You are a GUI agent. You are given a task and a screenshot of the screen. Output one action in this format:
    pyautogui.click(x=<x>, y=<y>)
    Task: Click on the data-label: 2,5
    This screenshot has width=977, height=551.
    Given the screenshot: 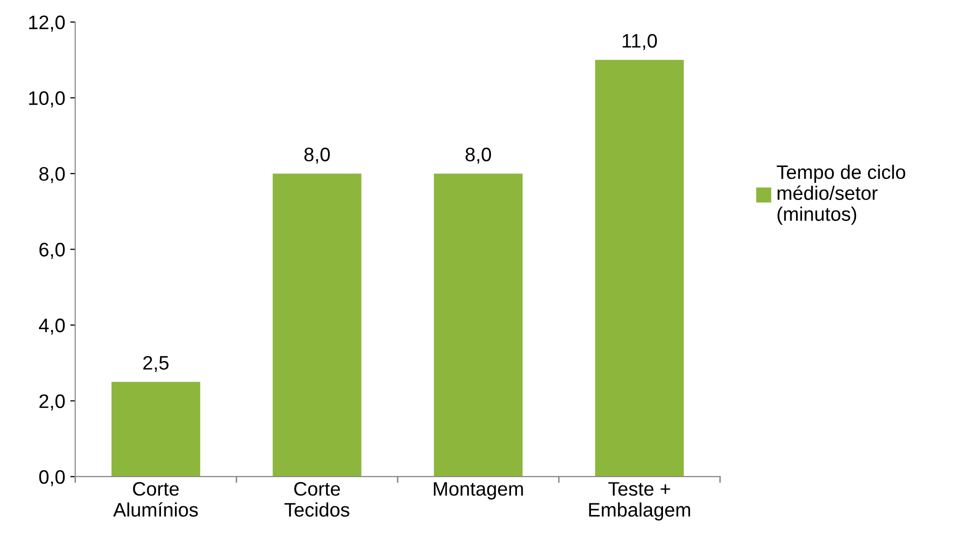 What is the action you would take?
    pyautogui.click(x=156, y=364)
    